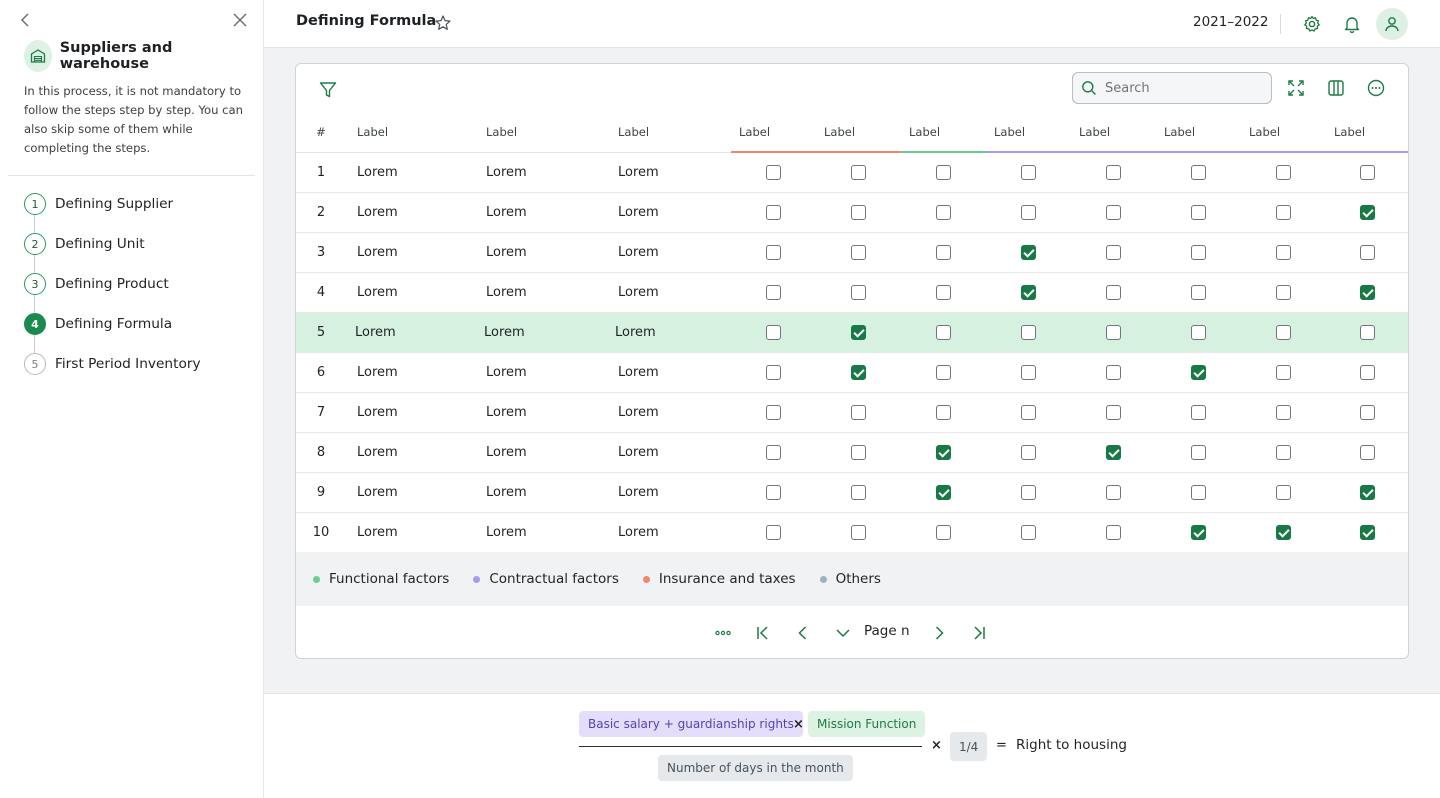 This screenshot has height=798, width=1440. What do you see at coordinates (1392, 24) in the screenshot?
I see `user-avatar-button` at bounding box center [1392, 24].